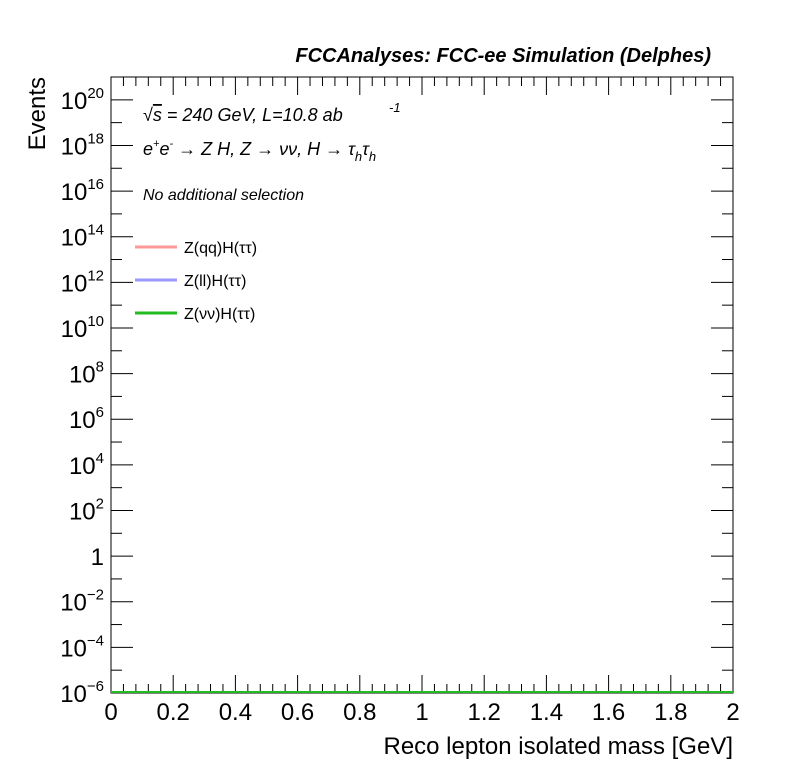  I want to click on x-tick-label: 0.2, so click(173, 712).